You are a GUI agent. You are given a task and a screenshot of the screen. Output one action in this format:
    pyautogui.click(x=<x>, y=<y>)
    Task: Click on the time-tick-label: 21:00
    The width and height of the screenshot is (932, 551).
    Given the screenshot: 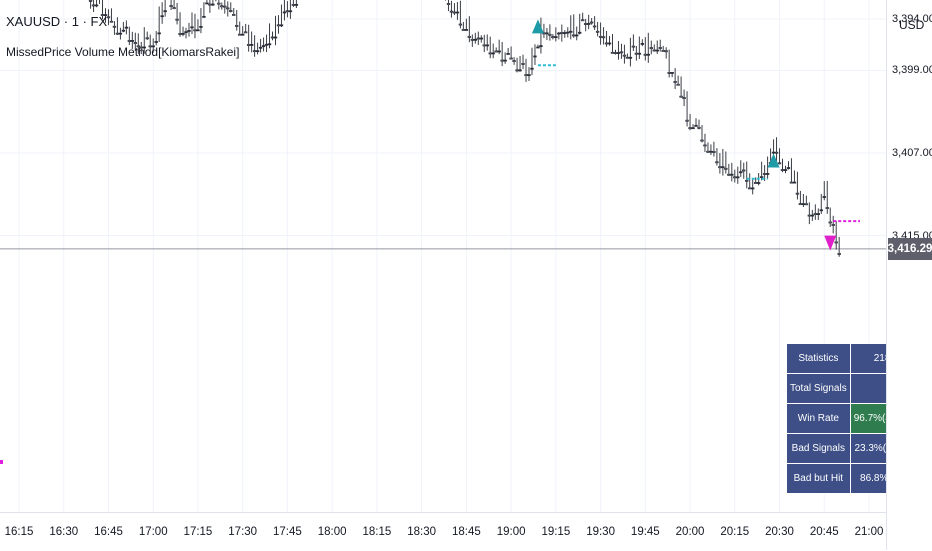 What is the action you would take?
    pyautogui.click(x=869, y=532)
    